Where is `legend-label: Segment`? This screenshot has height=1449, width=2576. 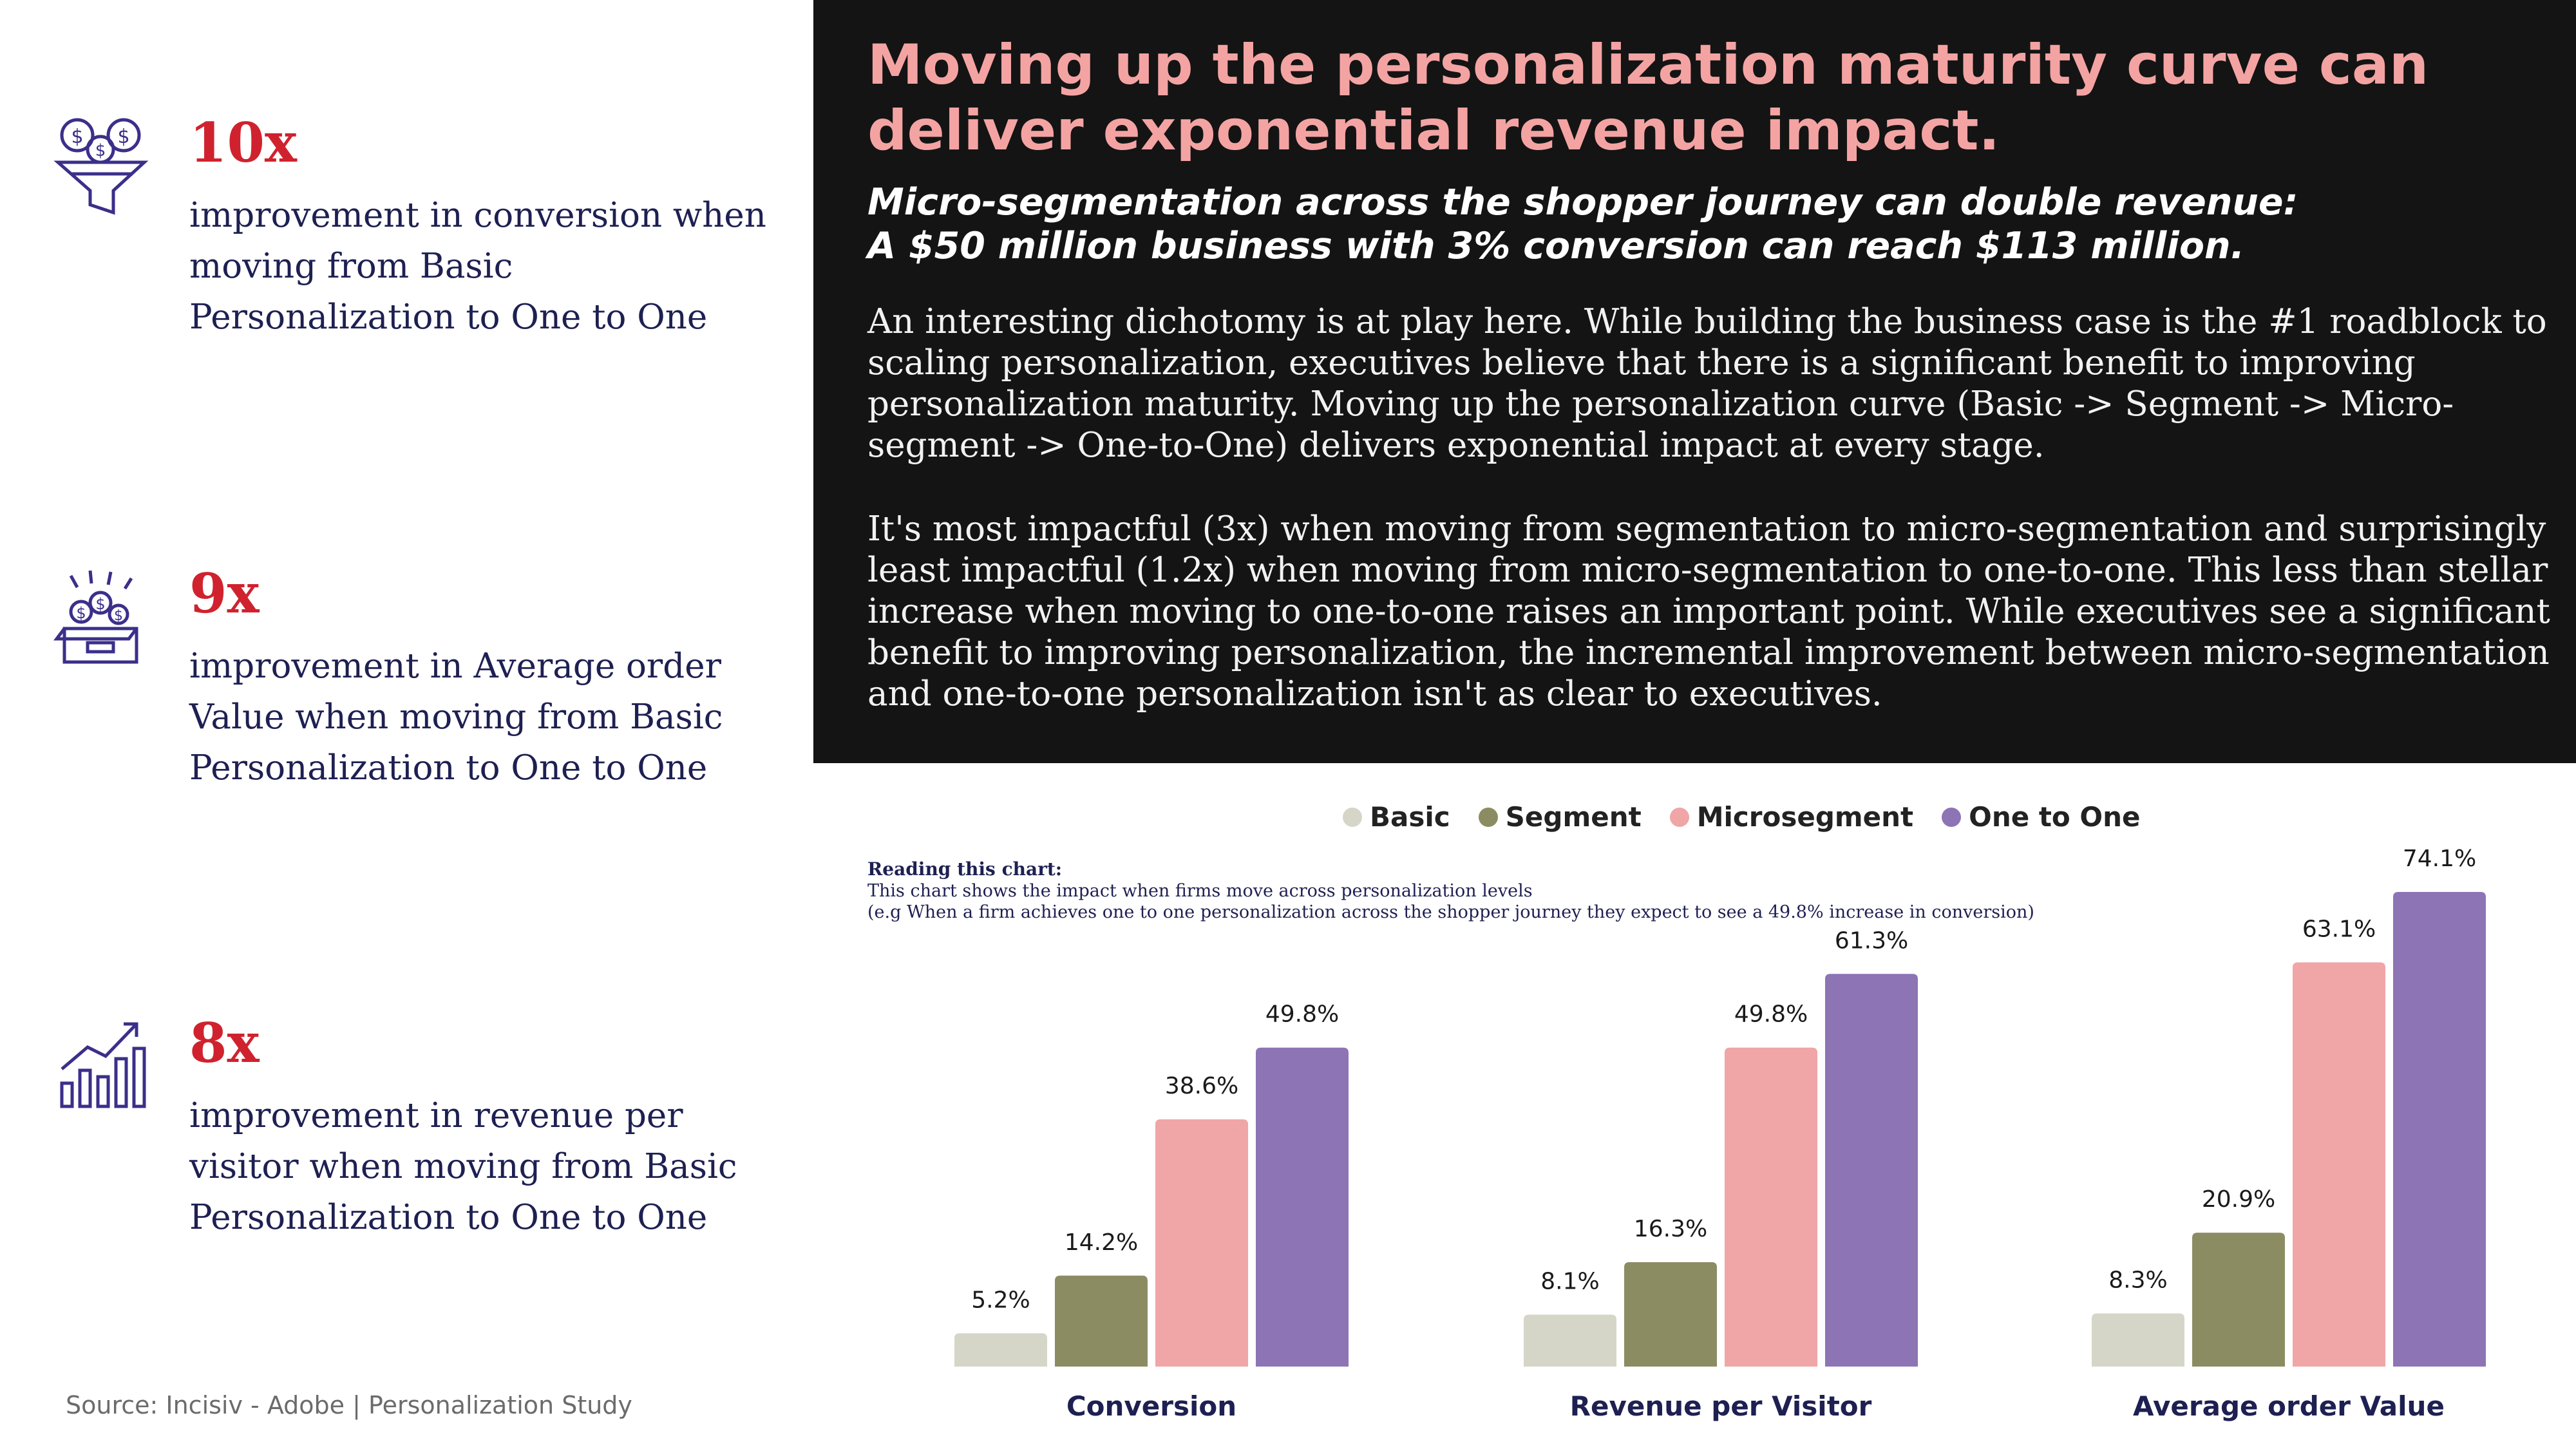
legend-label: Segment is located at coordinates (1574, 817).